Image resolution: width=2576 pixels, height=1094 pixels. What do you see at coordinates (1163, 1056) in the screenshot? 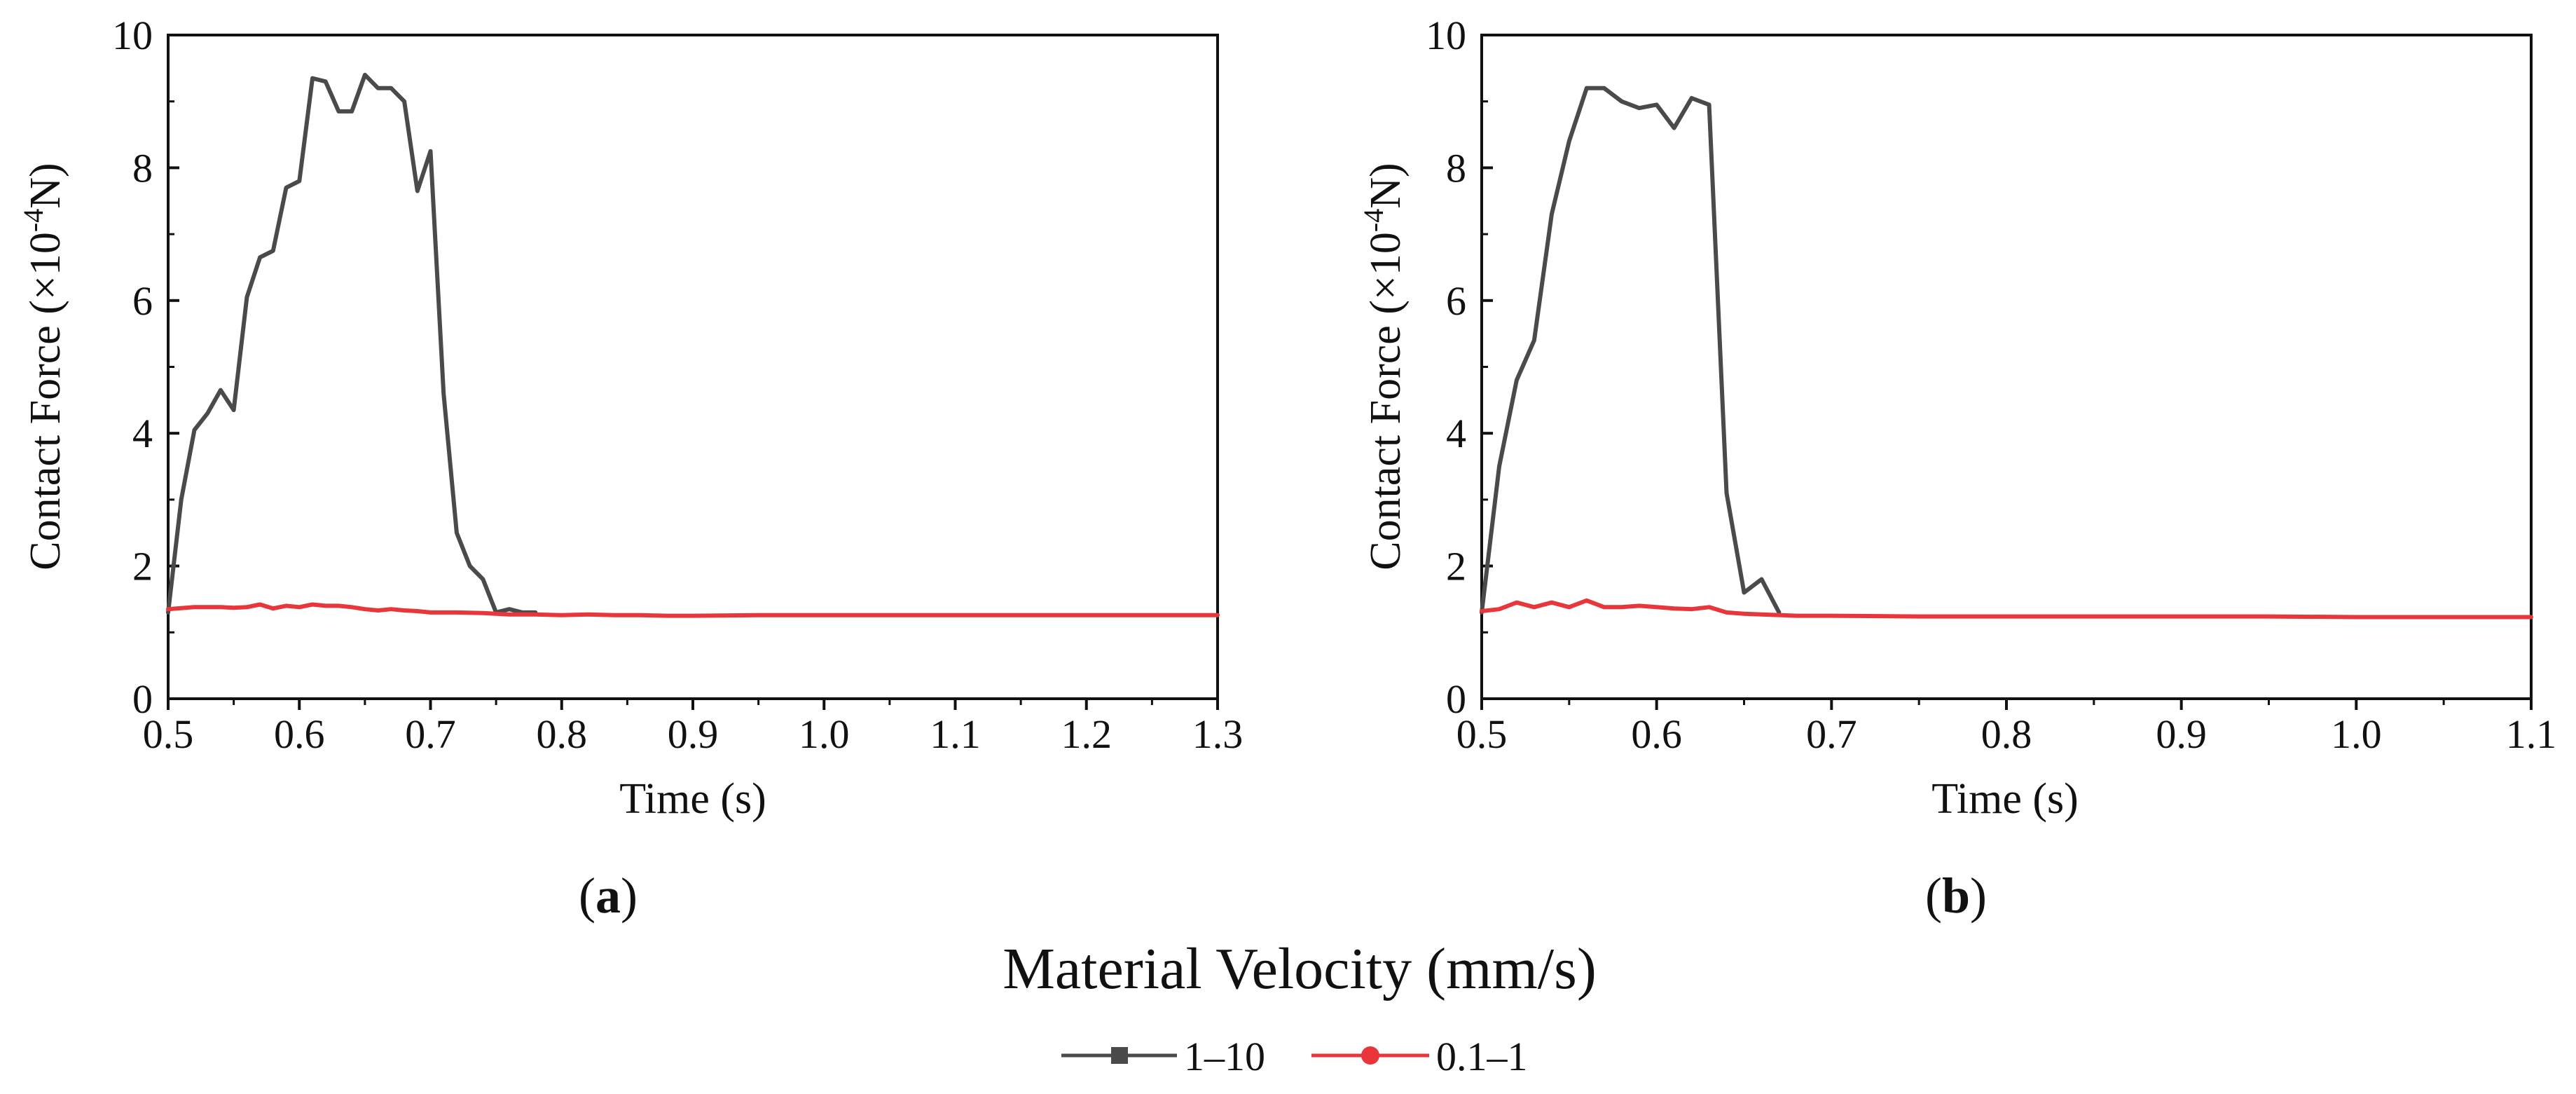
I see `legend-entry-1-10: 1–10` at bounding box center [1163, 1056].